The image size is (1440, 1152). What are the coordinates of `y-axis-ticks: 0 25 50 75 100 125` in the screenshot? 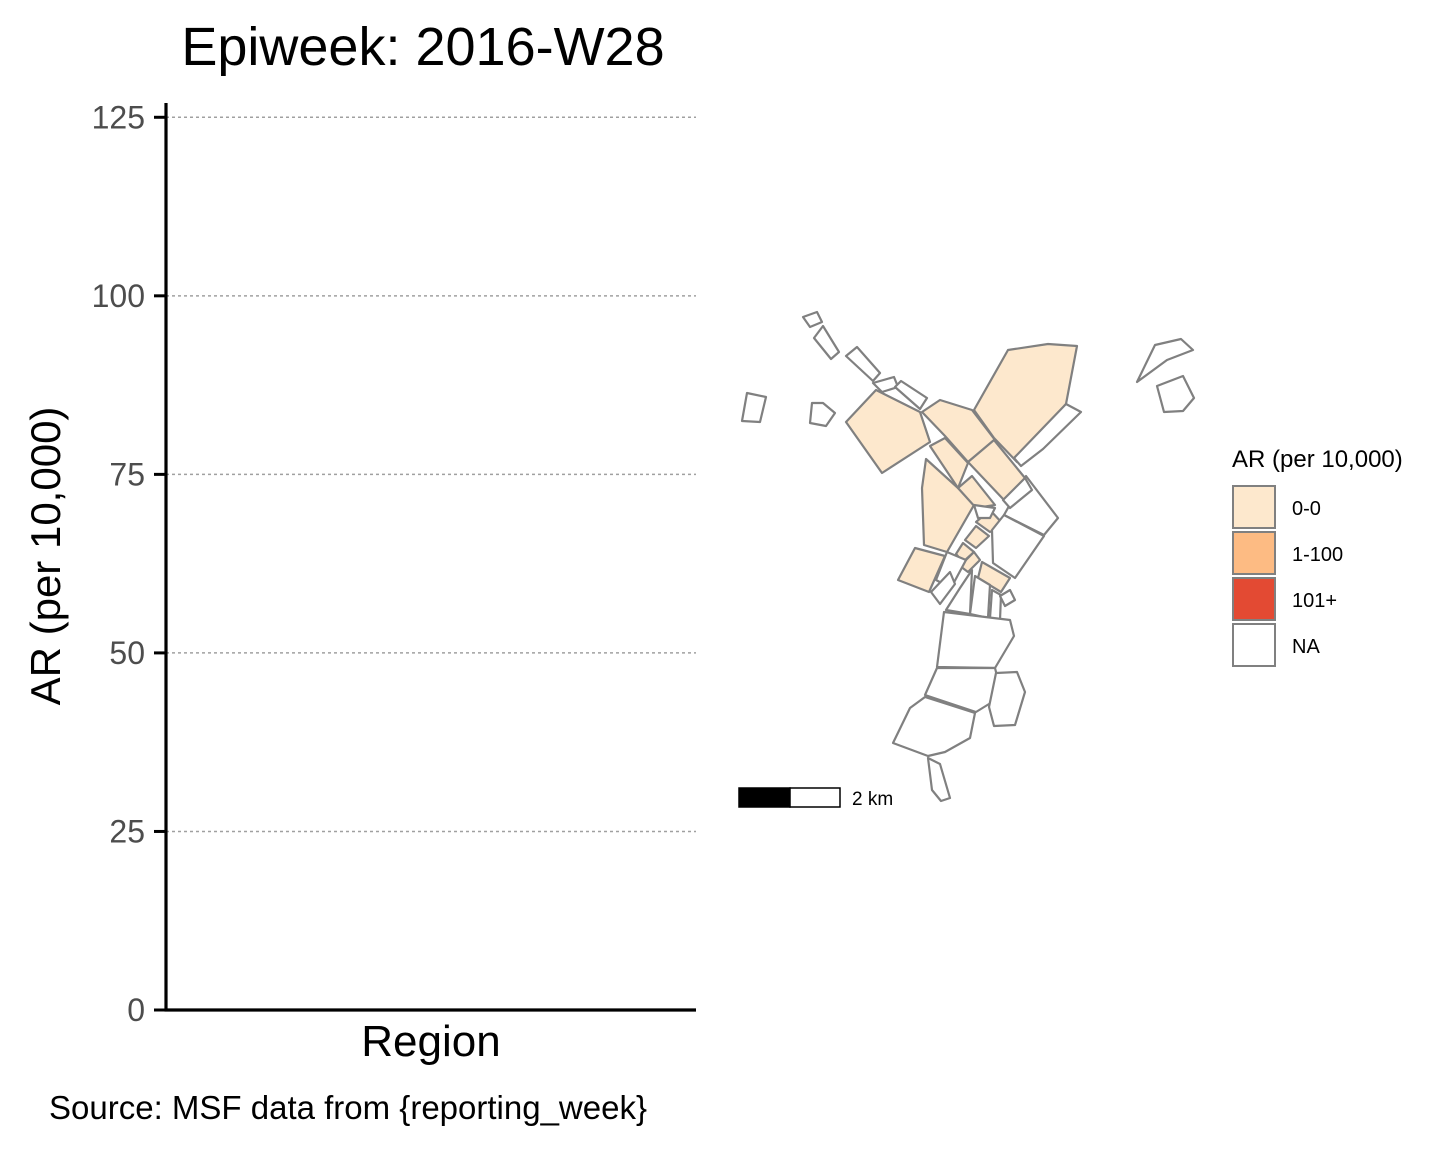 It's located at (129, 563).